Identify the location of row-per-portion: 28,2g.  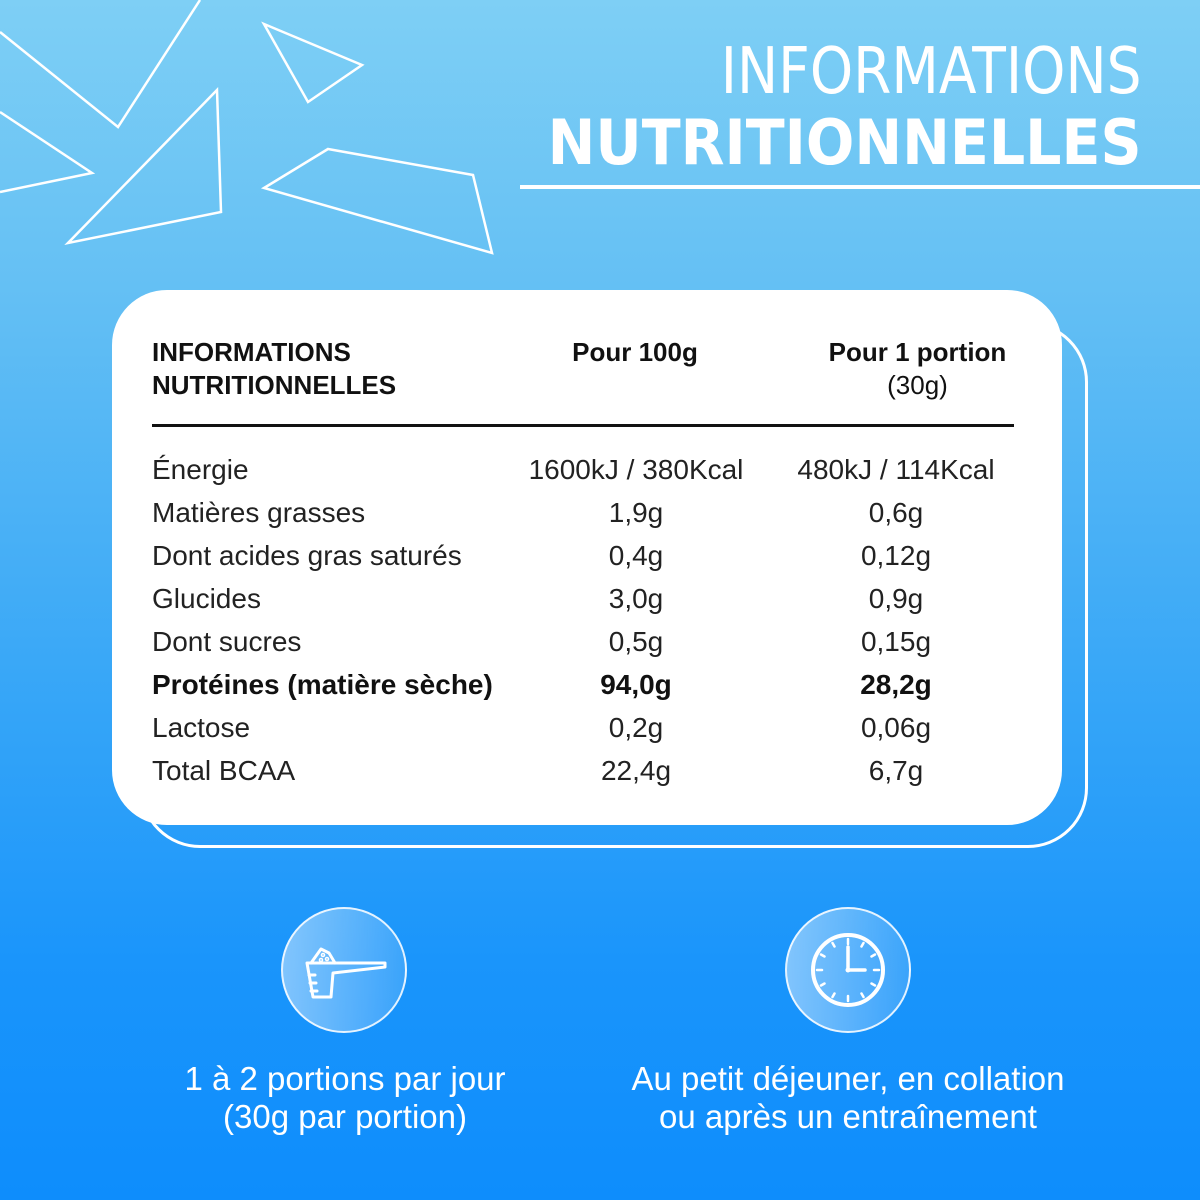
(896, 684).